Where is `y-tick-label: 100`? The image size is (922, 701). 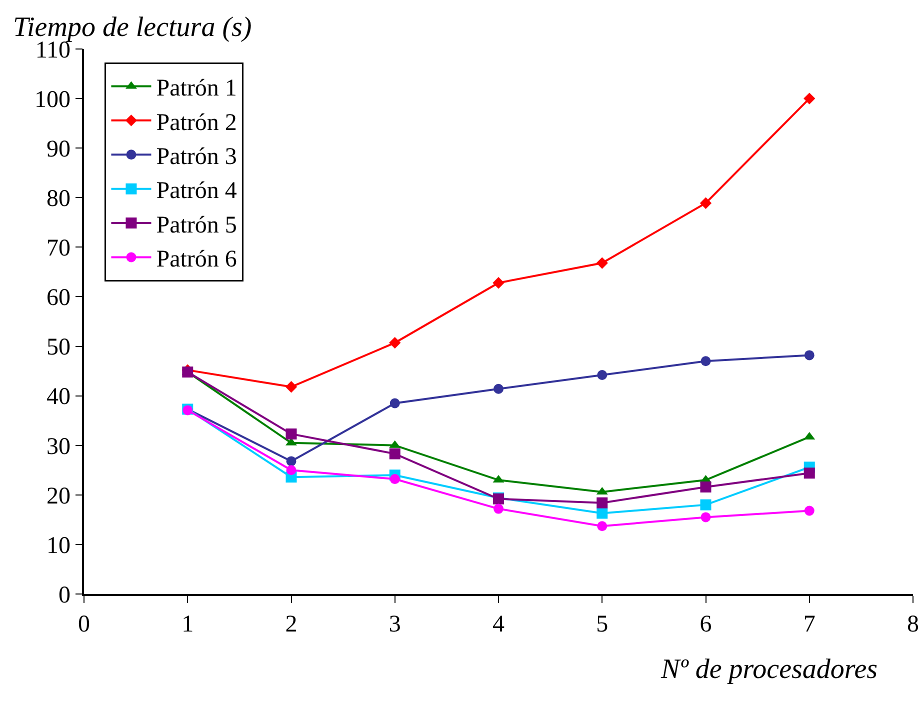 y-tick-label: 100 is located at coordinates (52, 99).